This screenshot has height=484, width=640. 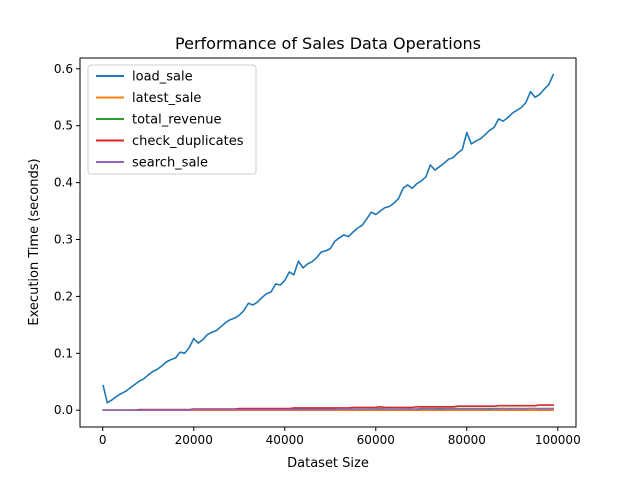 I want to click on x-tick-label: 0, so click(x=103, y=440).